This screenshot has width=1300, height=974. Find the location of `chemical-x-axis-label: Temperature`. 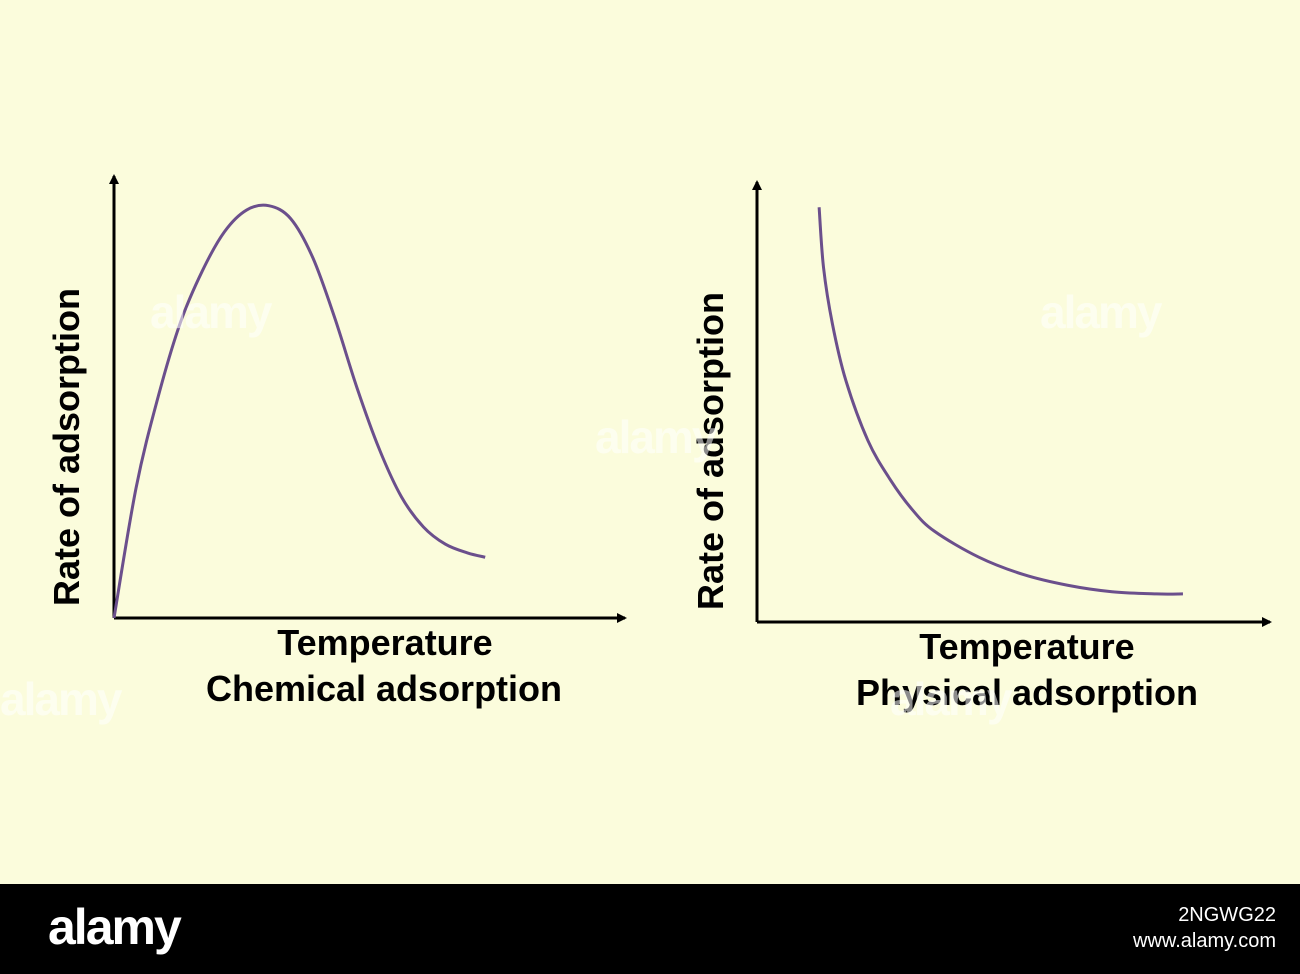

chemical-x-axis-label: Temperature is located at coordinates (385, 642).